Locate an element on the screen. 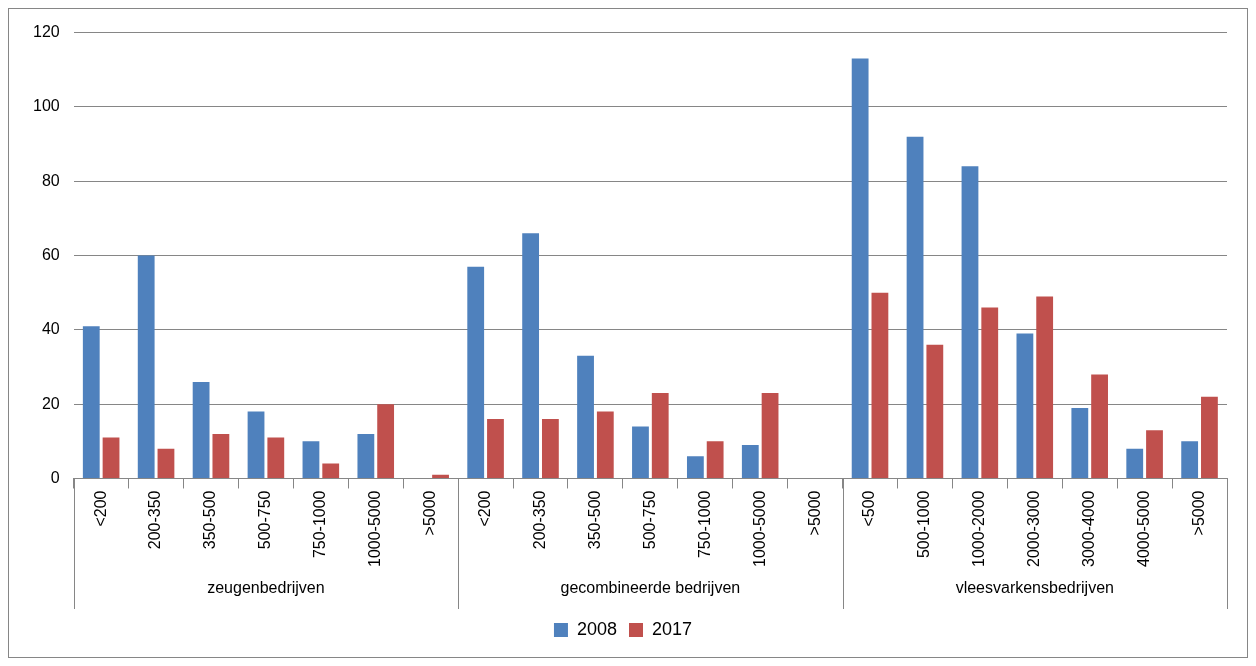 The image size is (1256, 666). y-tick-label: 80 is located at coordinates (50, 180).